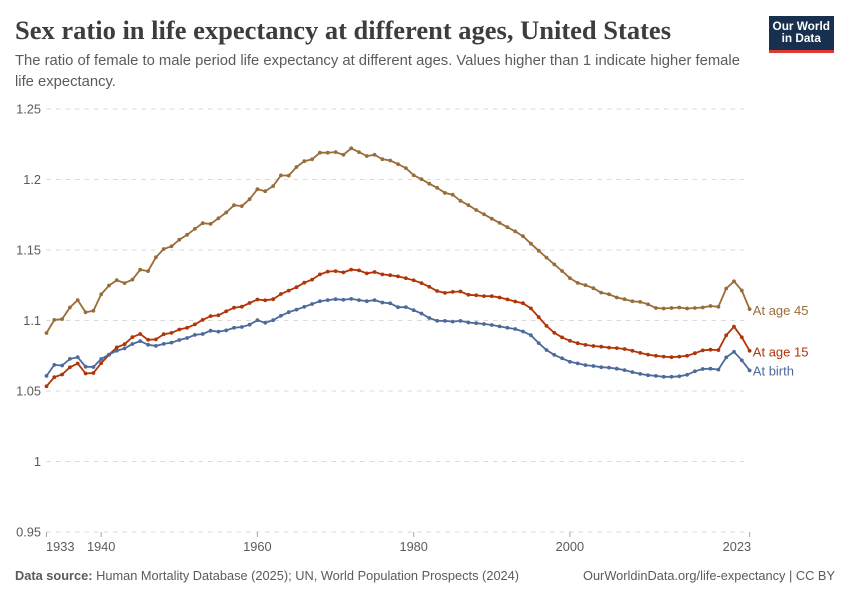 This screenshot has width=850, height=600. I want to click on svg-text: 1940, so click(101, 546).